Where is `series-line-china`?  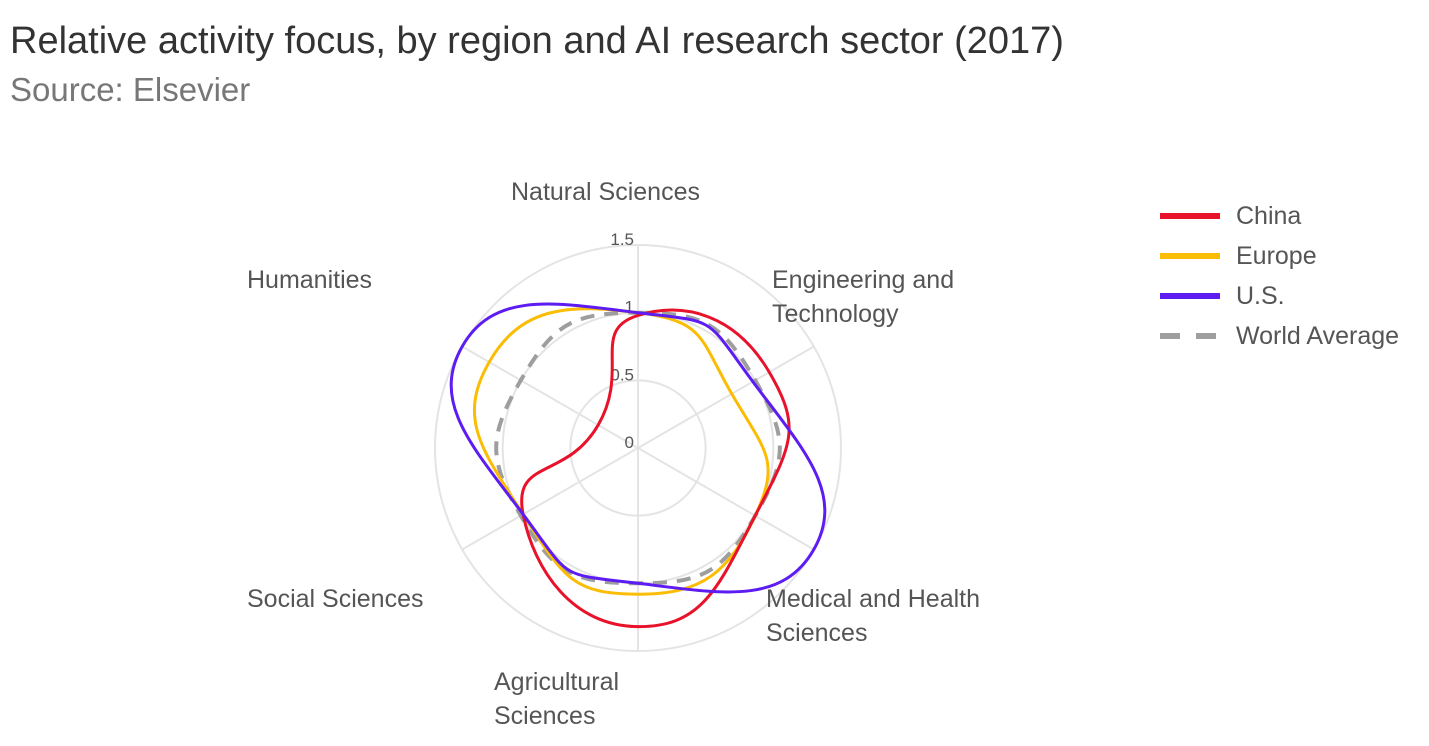
series-line-china is located at coordinates (655, 468).